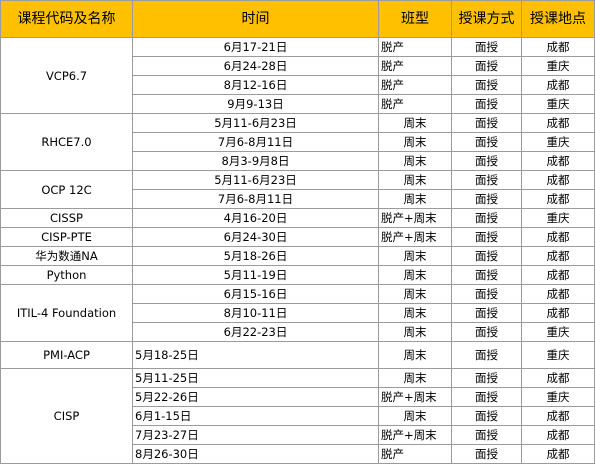 The width and height of the screenshot is (595, 469). Describe the element at coordinates (558, 19) in the screenshot. I see `header-location: 授课地点` at that location.